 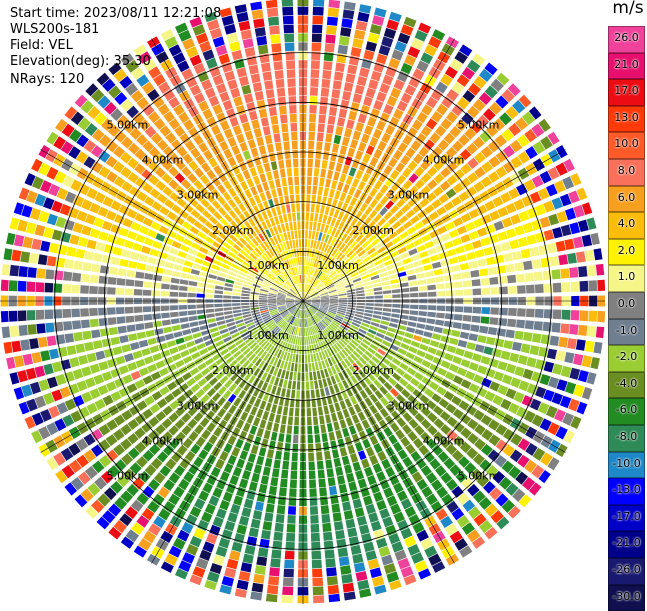 I want to click on range-ring-label: 5.00km, so click(x=479, y=124).